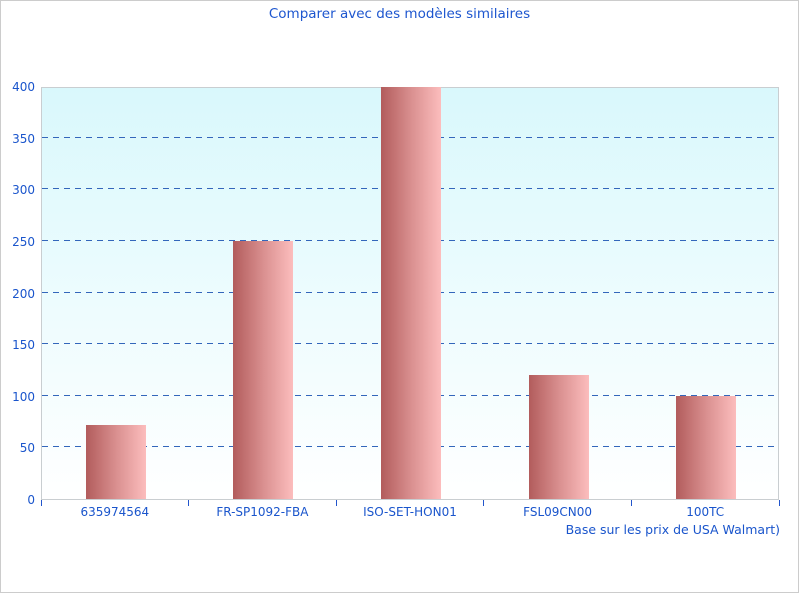 Image resolution: width=800 pixels, height=600 pixels. What do you see at coordinates (23, 190) in the screenshot?
I see `y-tick-label: 300` at bounding box center [23, 190].